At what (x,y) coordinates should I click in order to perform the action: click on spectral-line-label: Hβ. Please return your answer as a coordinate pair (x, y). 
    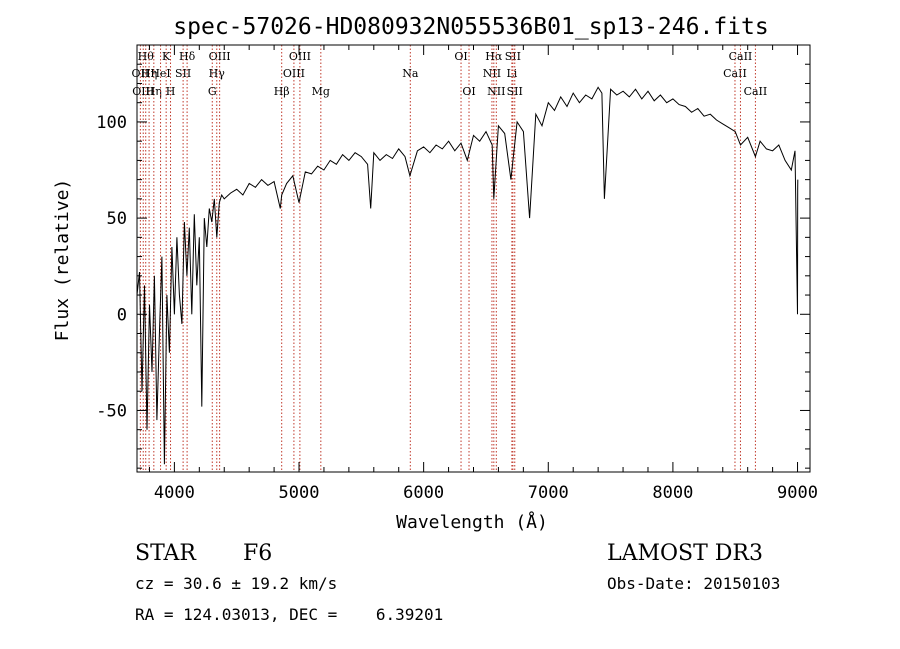
    Looking at the image, I should click on (282, 91).